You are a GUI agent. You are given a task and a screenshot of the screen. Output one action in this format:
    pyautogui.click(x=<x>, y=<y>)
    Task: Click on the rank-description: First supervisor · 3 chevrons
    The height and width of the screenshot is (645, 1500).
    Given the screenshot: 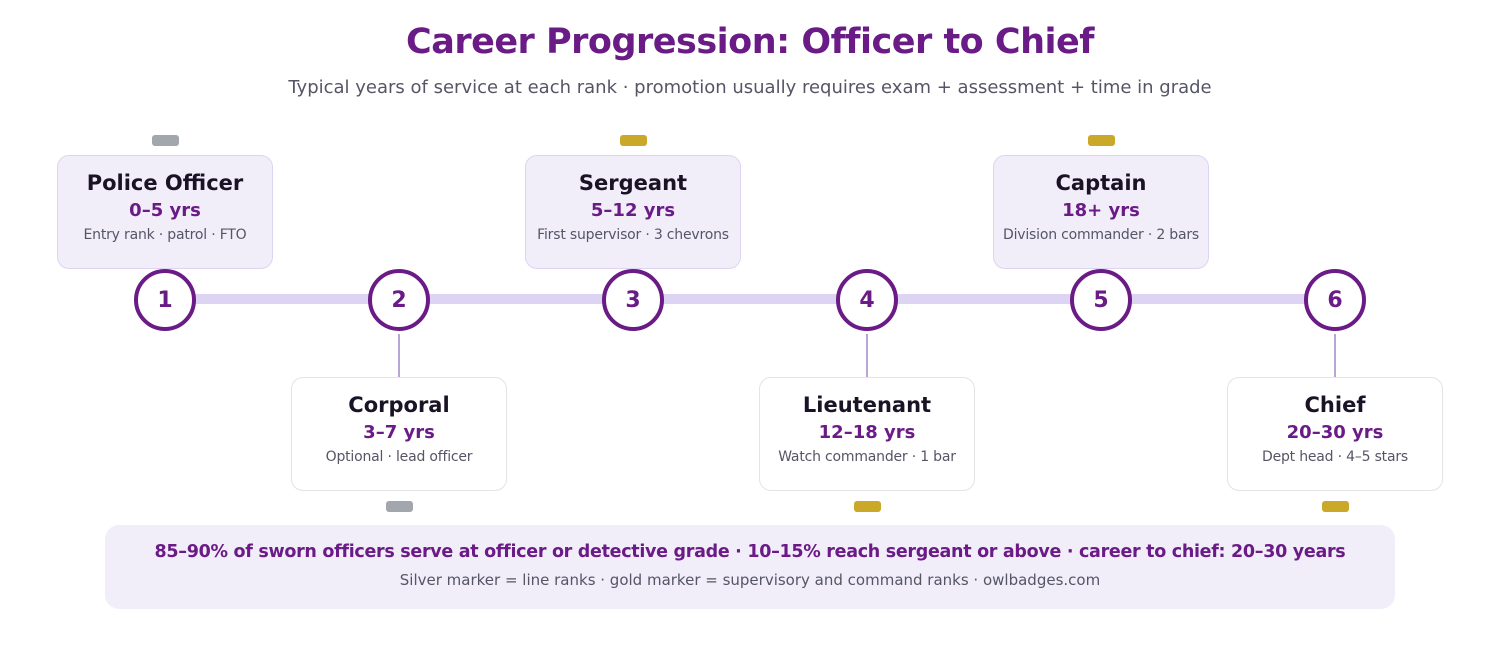 What is the action you would take?
    pyautogui.click(x=633, y=235)
    